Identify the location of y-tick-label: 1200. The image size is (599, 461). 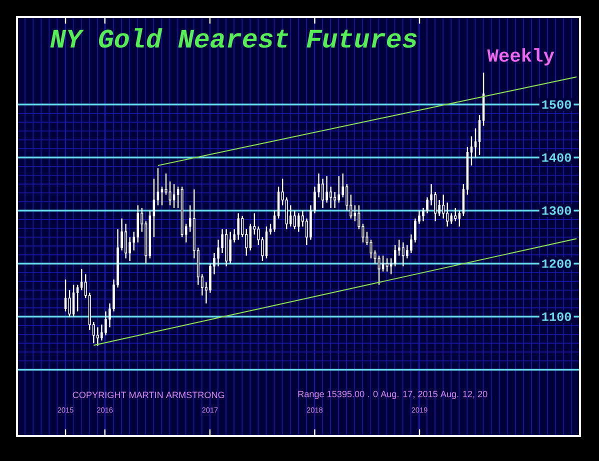
(557, 263).